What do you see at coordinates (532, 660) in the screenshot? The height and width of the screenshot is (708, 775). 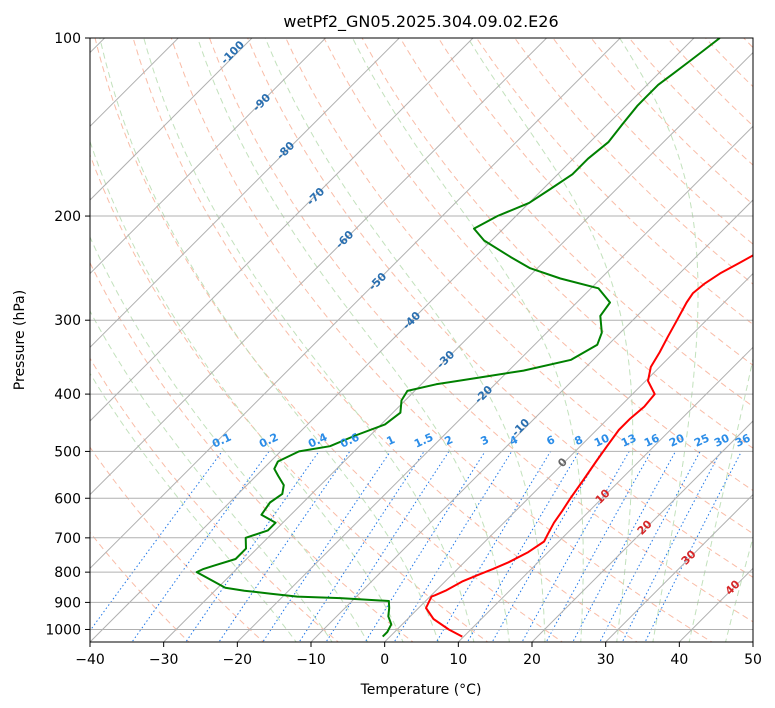 I see `x-tick-label: 20` at bounding box center [532, 660].